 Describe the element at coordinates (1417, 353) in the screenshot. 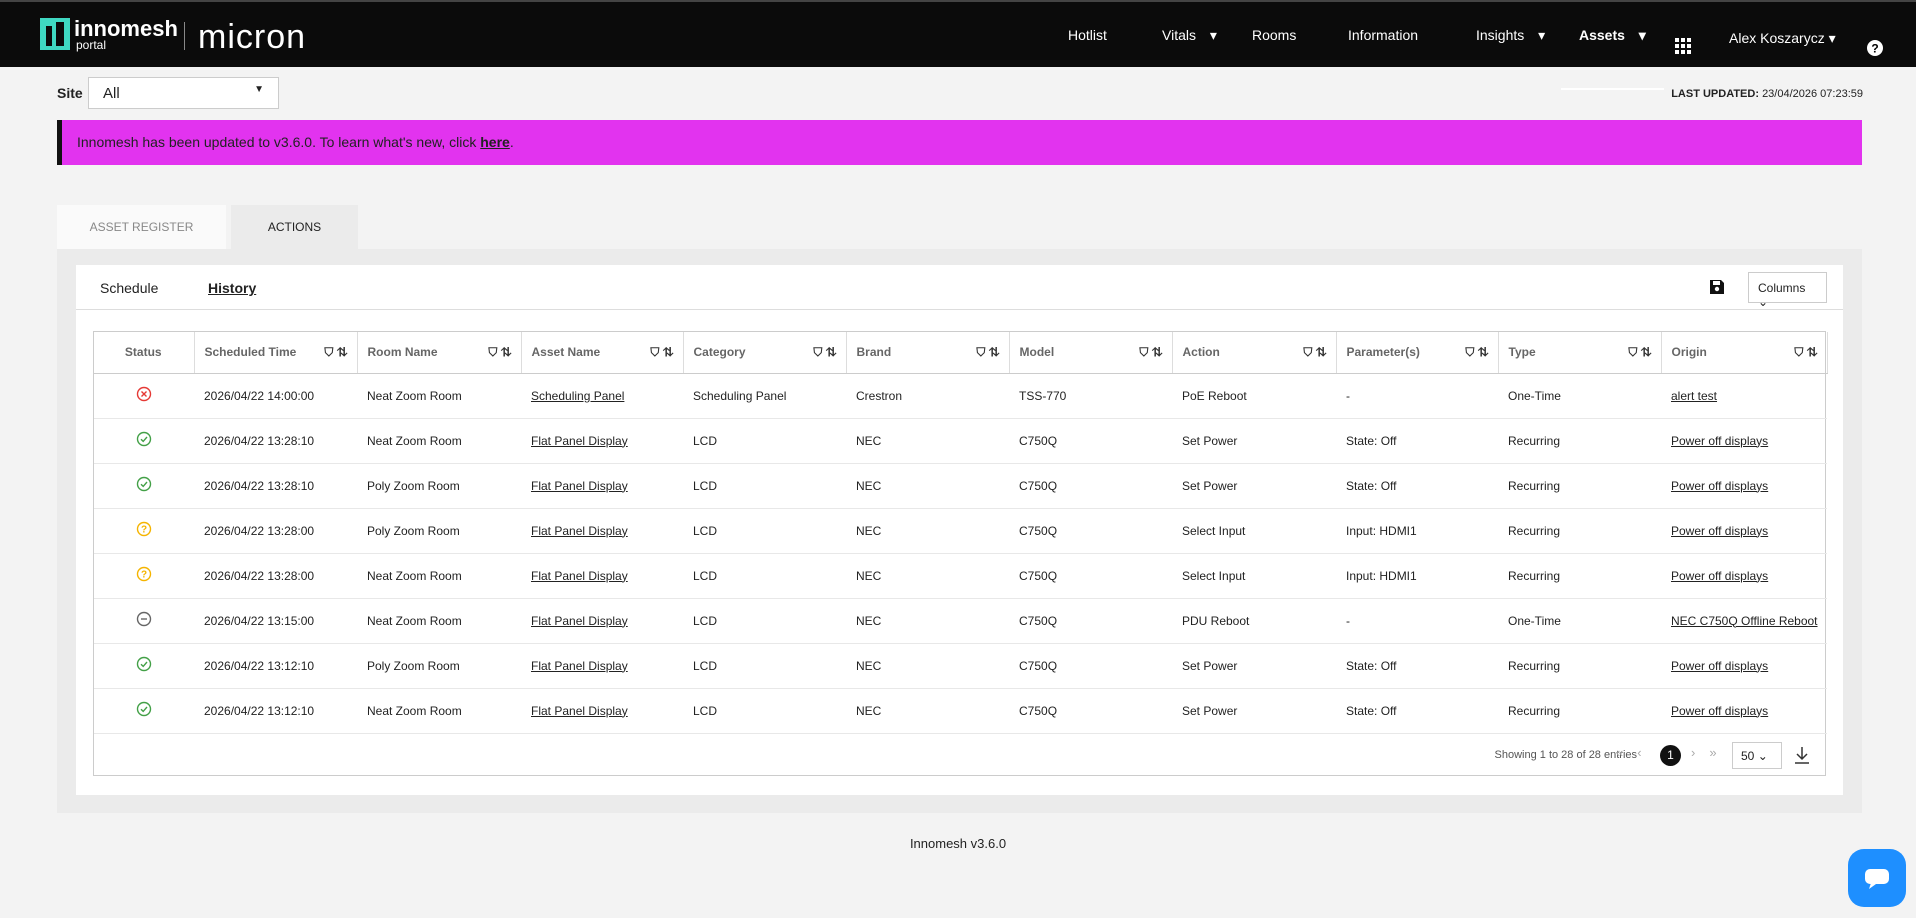

I see `column-header: Parameter(s) ⛉ ⇅` at that location.